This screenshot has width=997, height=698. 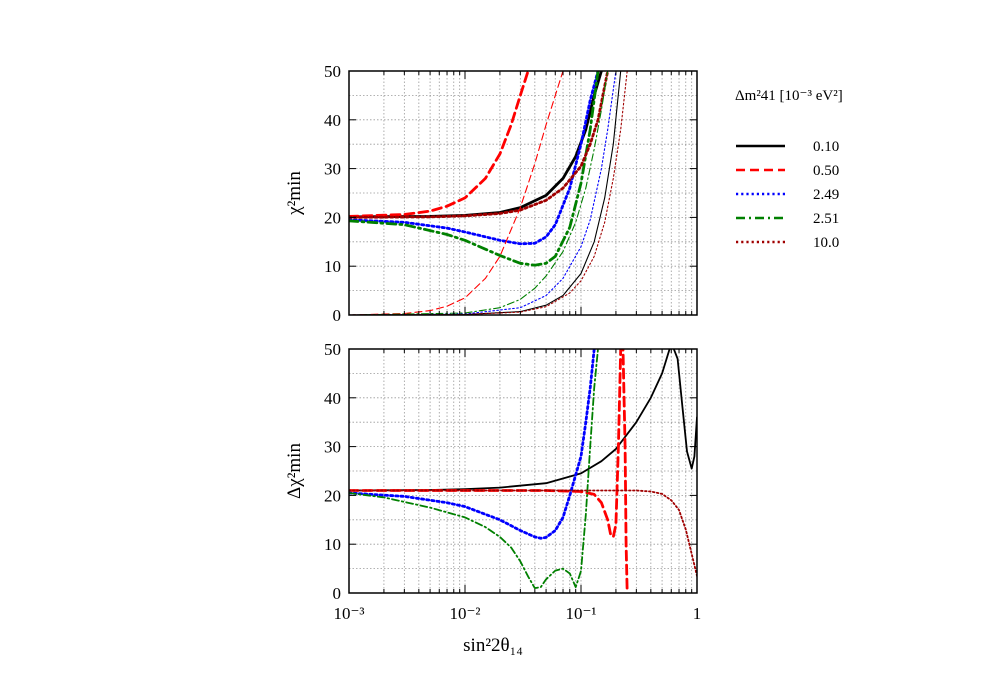 I want to click on series-line-2-51-normal, so click(x=474, y=469).